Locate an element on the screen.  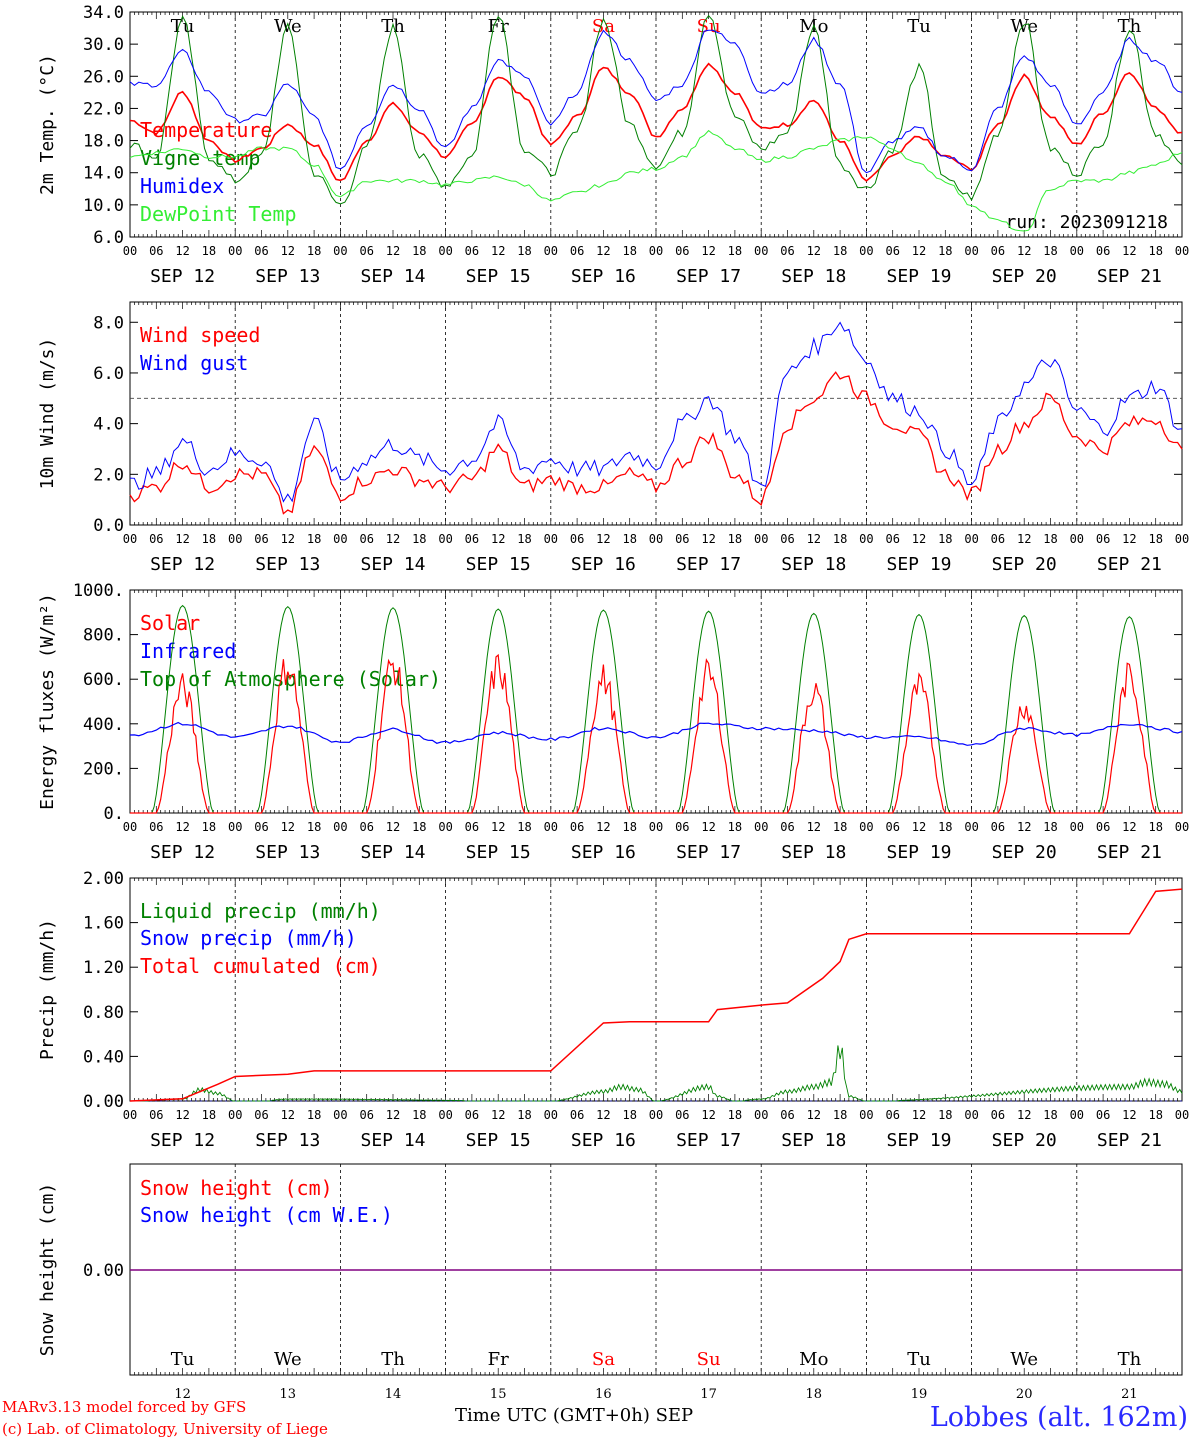
date-label: SEP 21 is located at coordinates (1129, 564).